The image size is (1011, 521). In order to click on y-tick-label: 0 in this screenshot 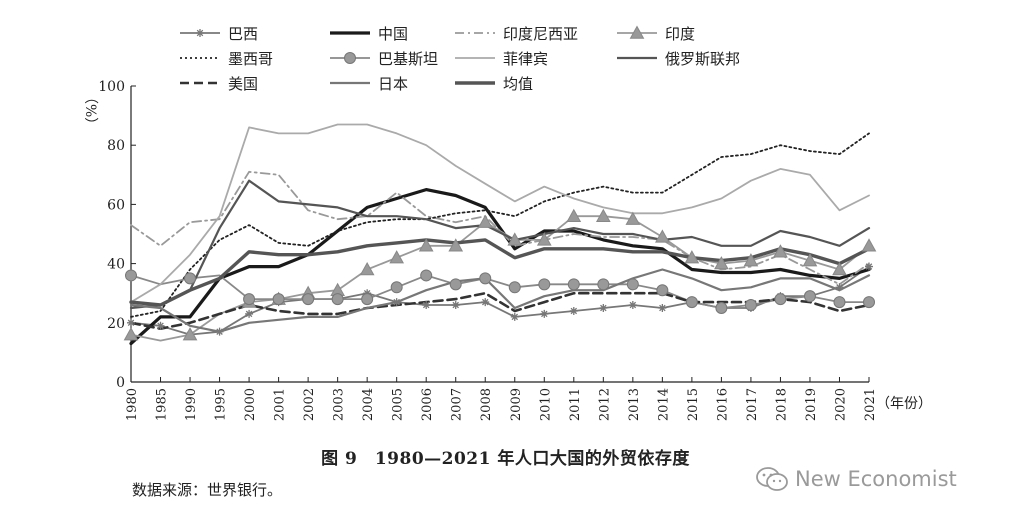, I will do `click(120, 383)`.